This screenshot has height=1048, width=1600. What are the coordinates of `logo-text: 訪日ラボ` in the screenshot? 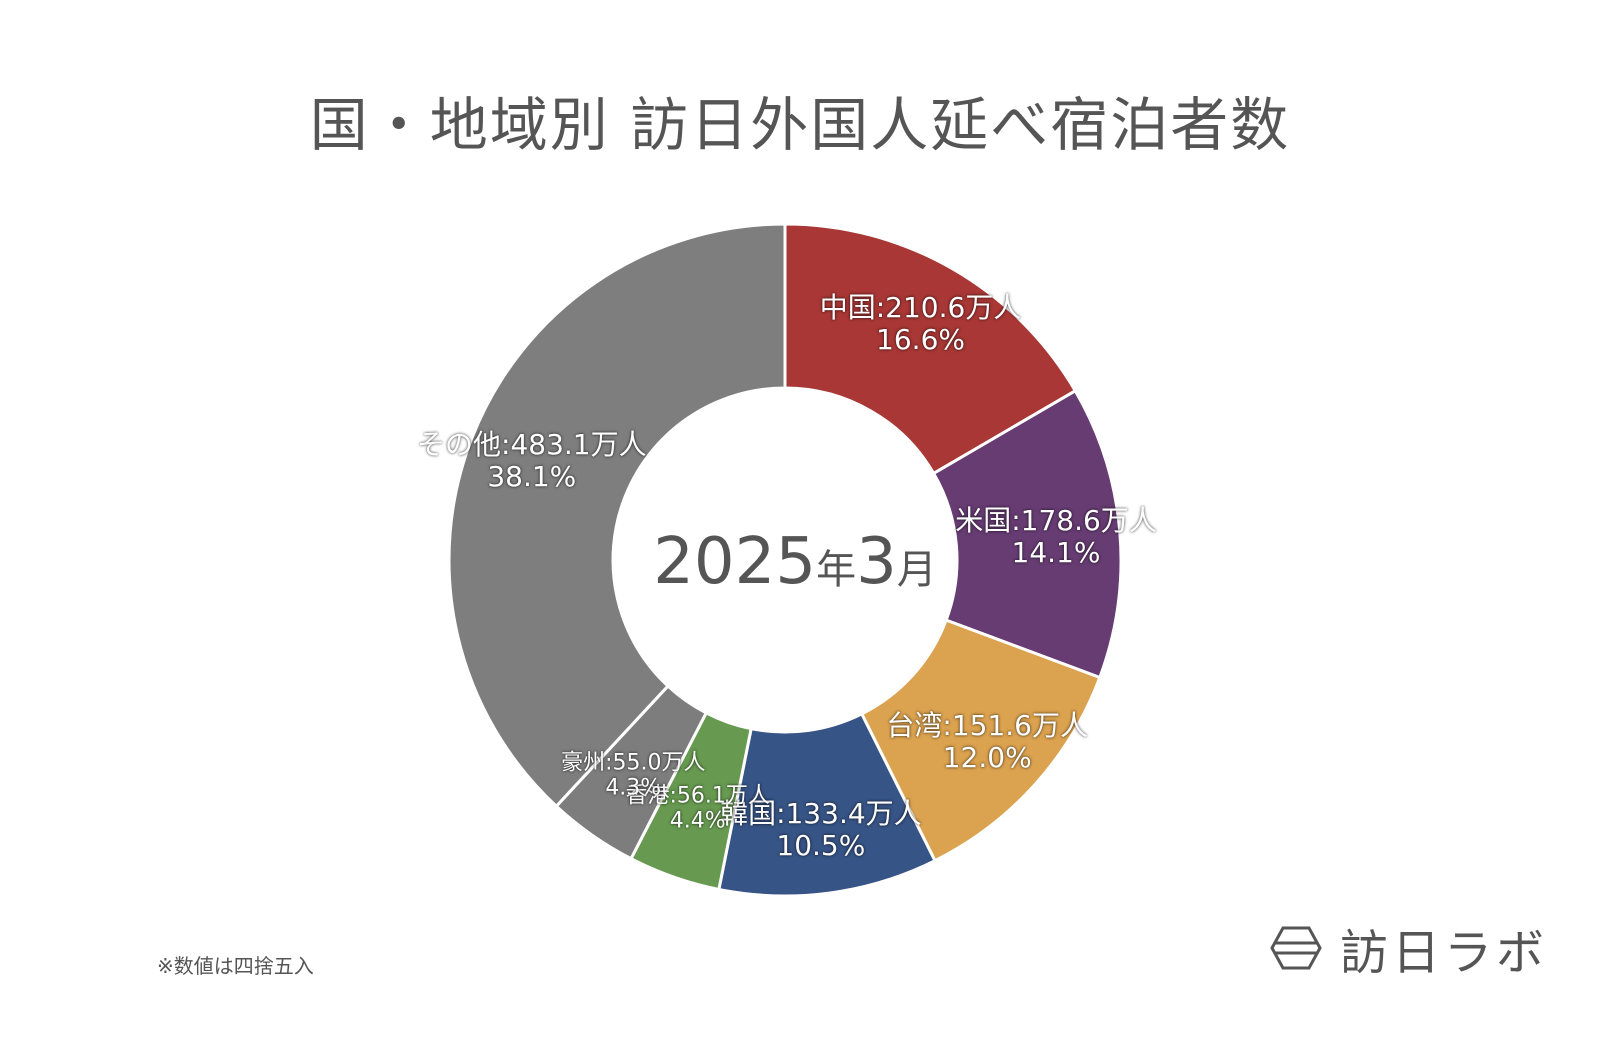 It's located at (1444, 953).